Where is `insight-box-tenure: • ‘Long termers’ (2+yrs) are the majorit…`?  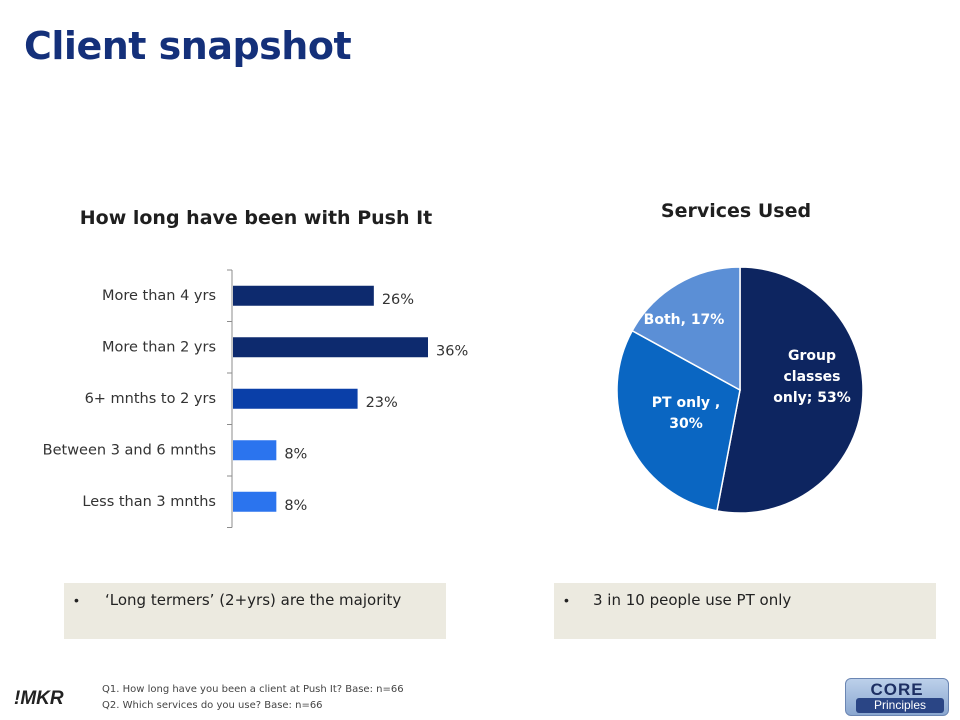 insight-box-tenure: • ‘Long termers’ (2+yrs) are the majorit… is located at coordinates (255, 611).